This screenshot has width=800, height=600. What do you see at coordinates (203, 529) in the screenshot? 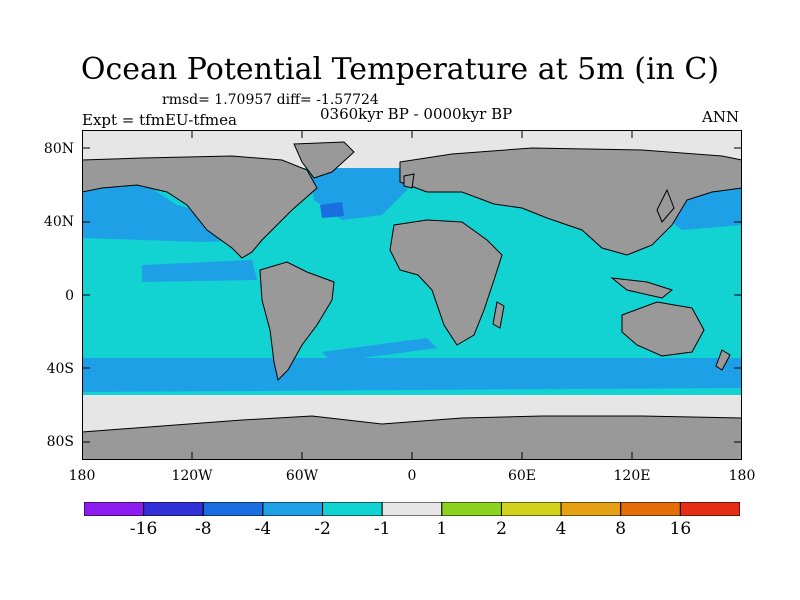
I see `colorbar-label: -8` at bounding box center [203, 529].